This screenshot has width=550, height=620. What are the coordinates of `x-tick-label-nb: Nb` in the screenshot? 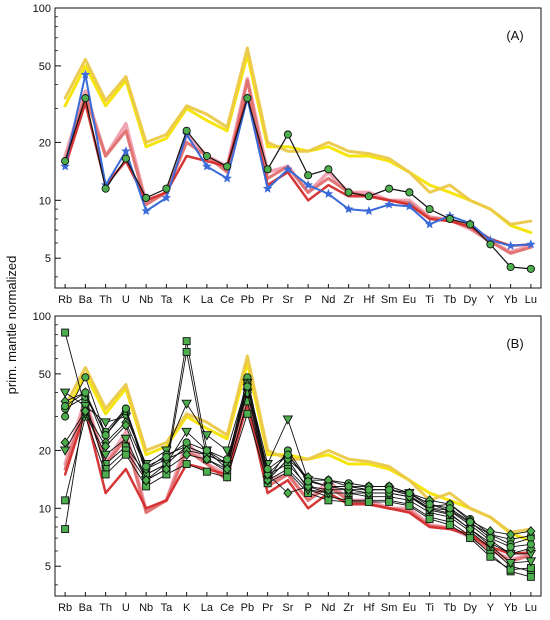 It's located at (146, 608).